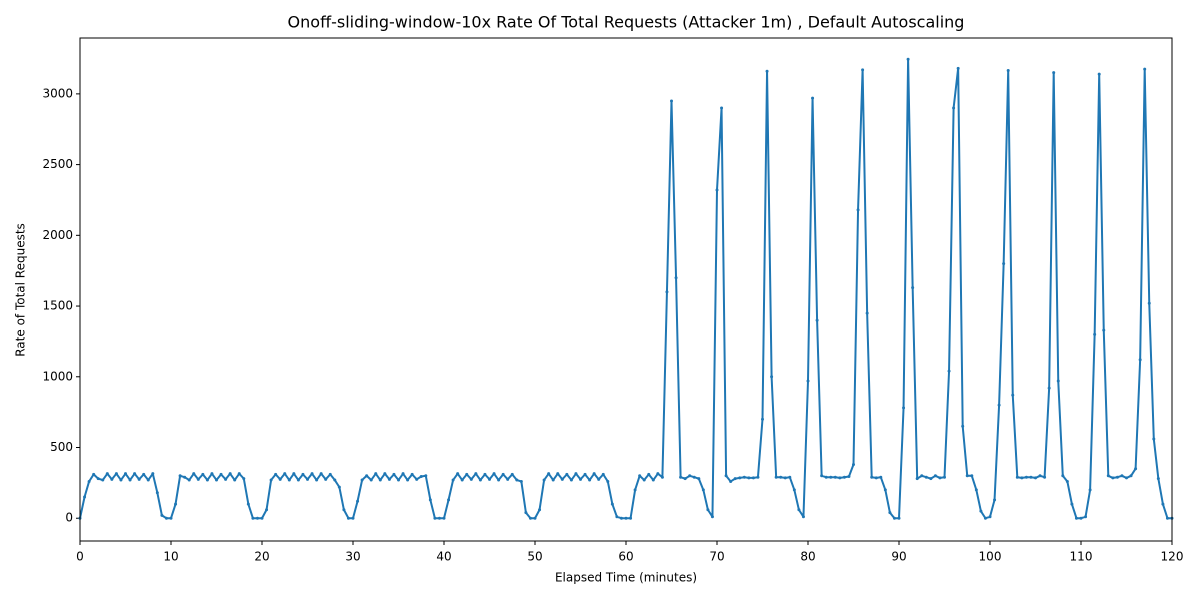  I want to click on y-tick-label: 3000, so click(57, 93).